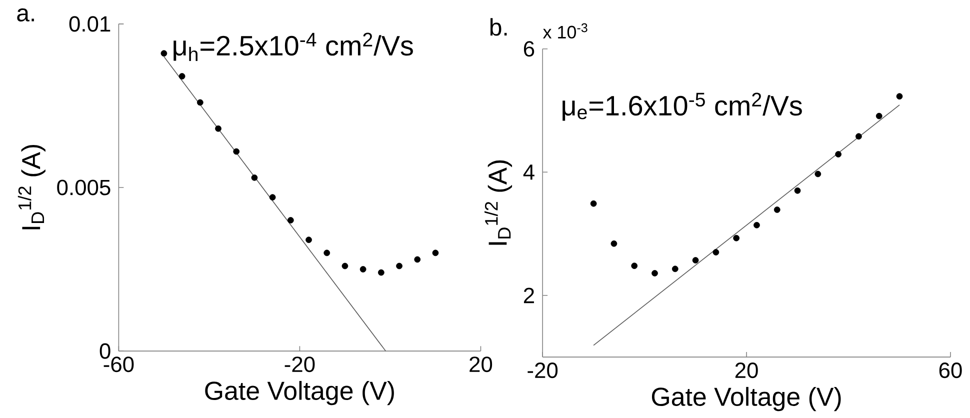 Image resolution: width=970 pixels, height=418 pixels. What do you see at coordinates (529, 48) in the screenshot?
I see `y-tick-label: 6` at bounding box center [529, 48].